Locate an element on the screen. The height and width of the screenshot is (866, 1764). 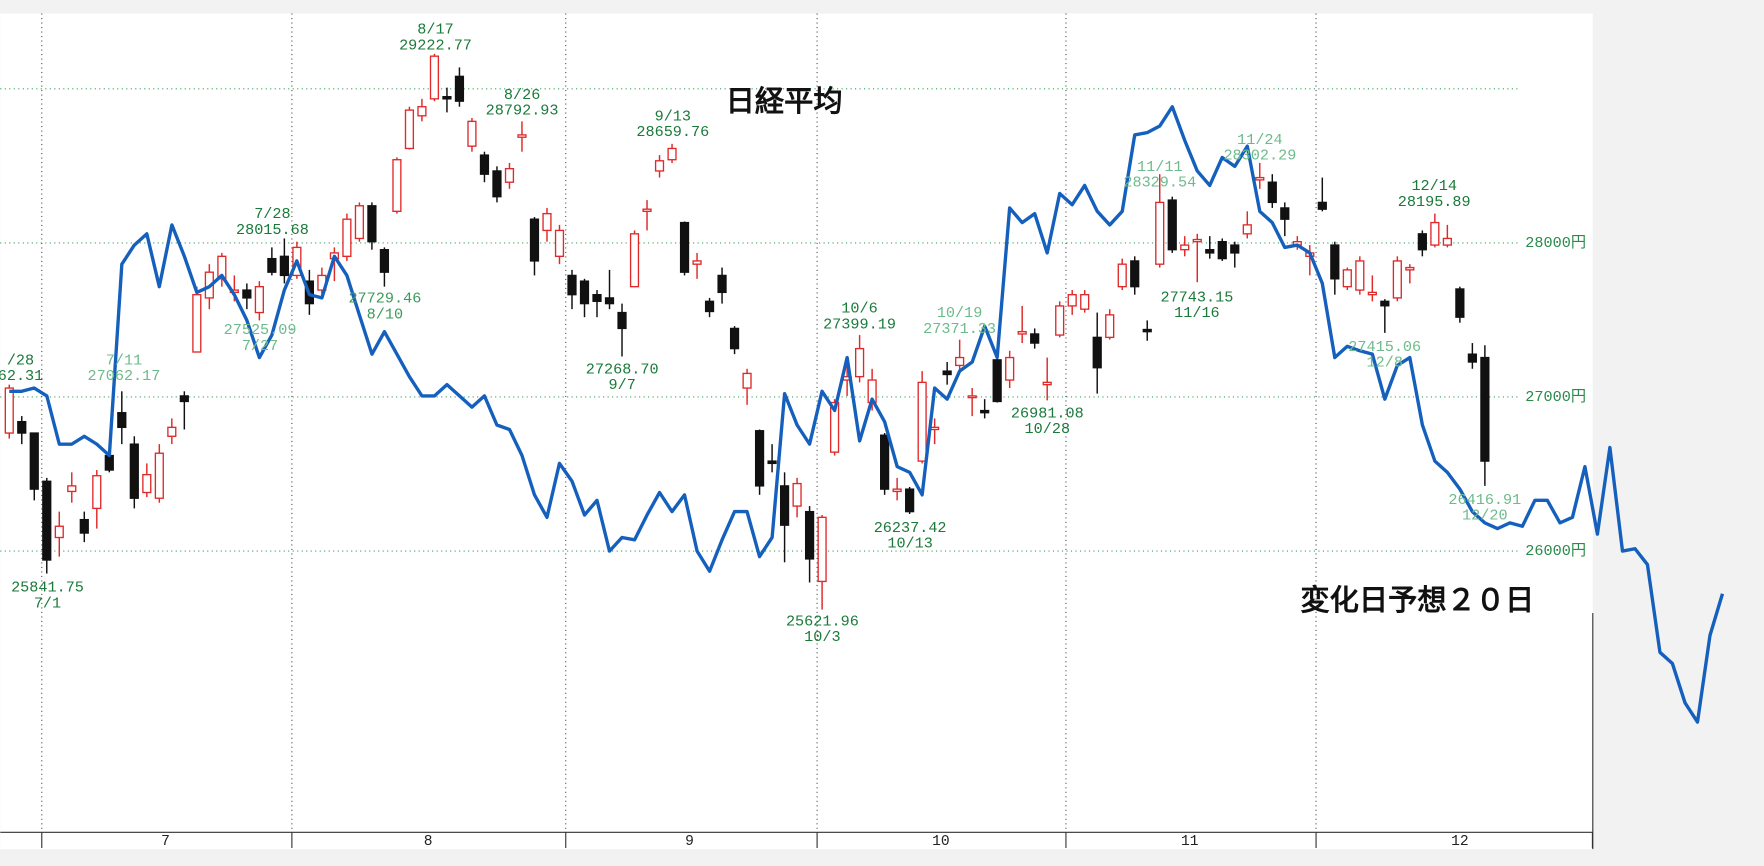
peak-label: 27729.46 is located at coordinates (384, 299).